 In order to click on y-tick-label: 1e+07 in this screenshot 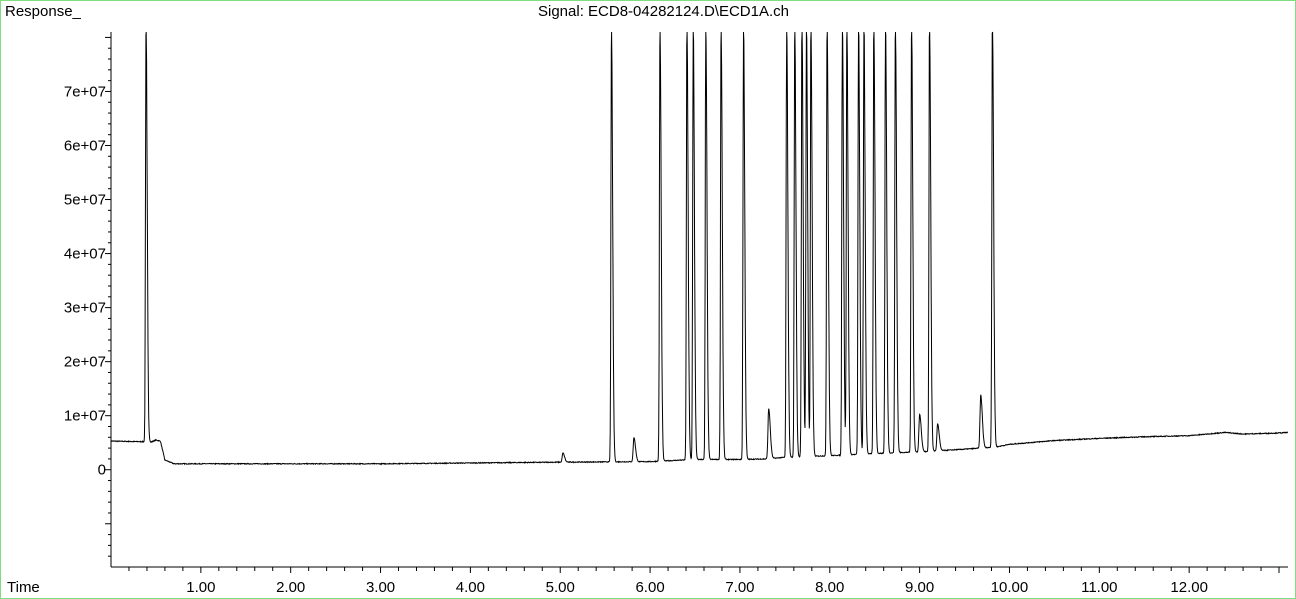, I will do `click(85, 416)`.